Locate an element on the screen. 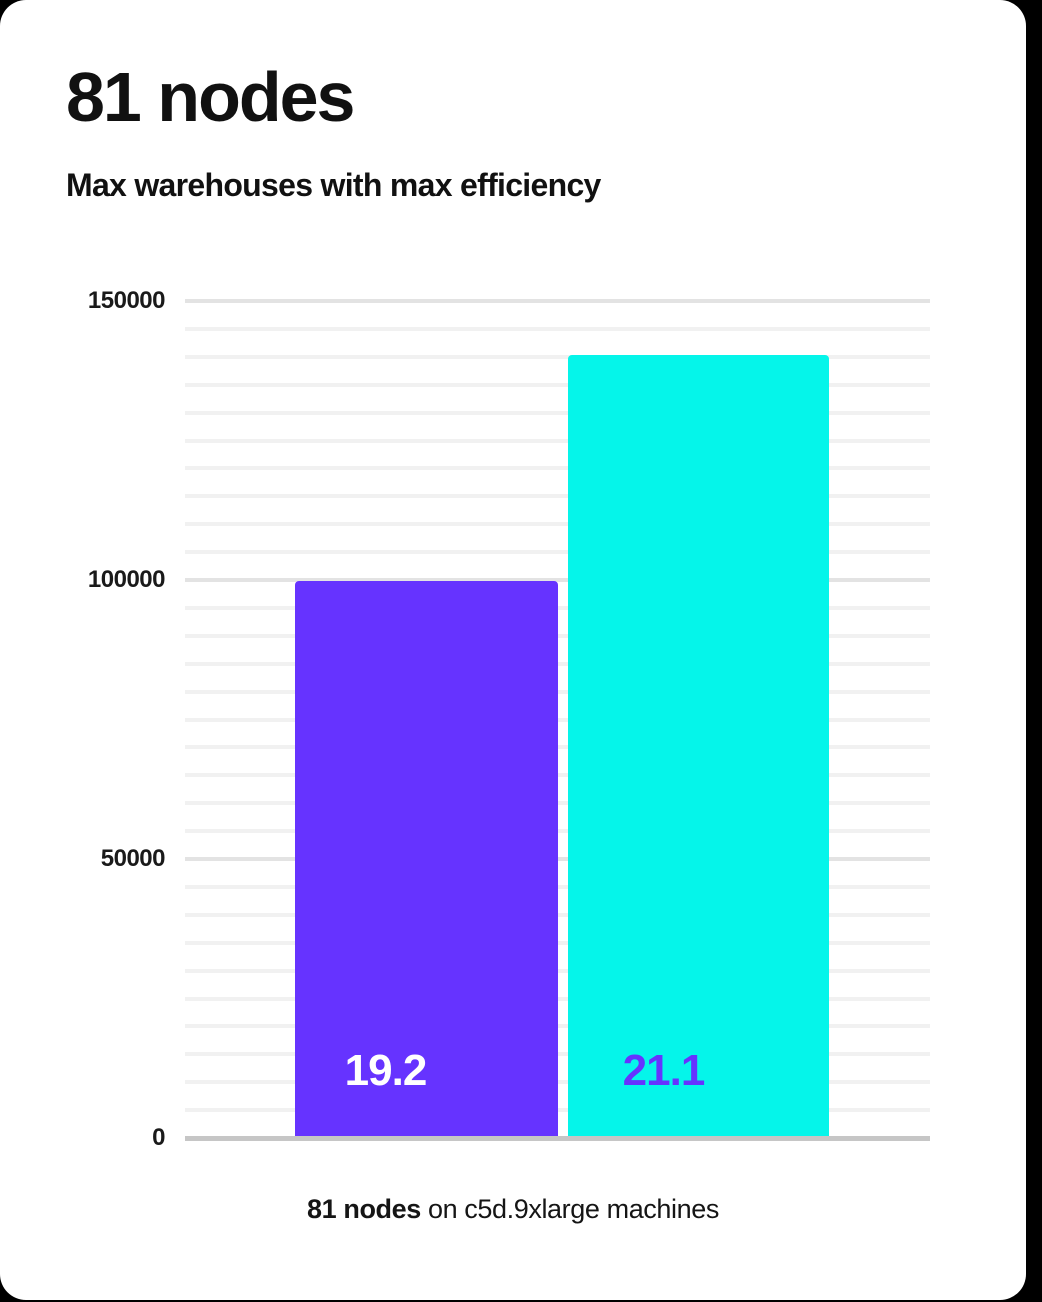 The width and height of the screenshot is (1042, 1302). y-axis-tick-label: 150000 is located at coordinates (126, 300).